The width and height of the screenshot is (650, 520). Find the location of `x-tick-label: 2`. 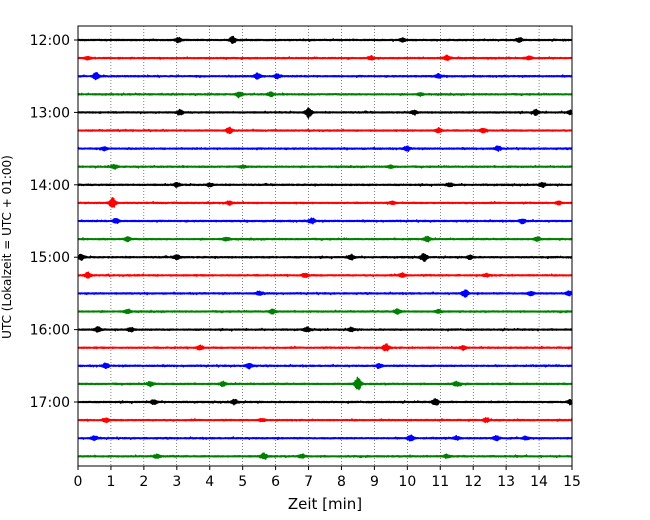

x-tick-label: 2 is located at coordinates (143, 482).